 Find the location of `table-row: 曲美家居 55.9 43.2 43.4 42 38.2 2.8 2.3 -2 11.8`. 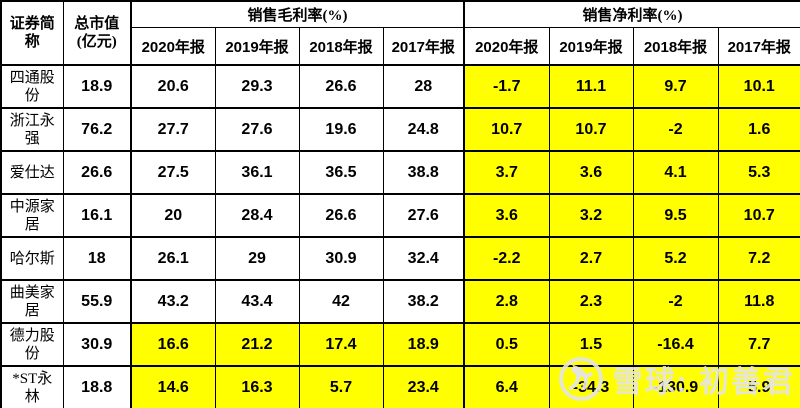

table-row: 曲美家居 55.9 43.2 43.4 42 38.2 2.8 2.3 -2 11.8 is located at coordinates (400, 301).